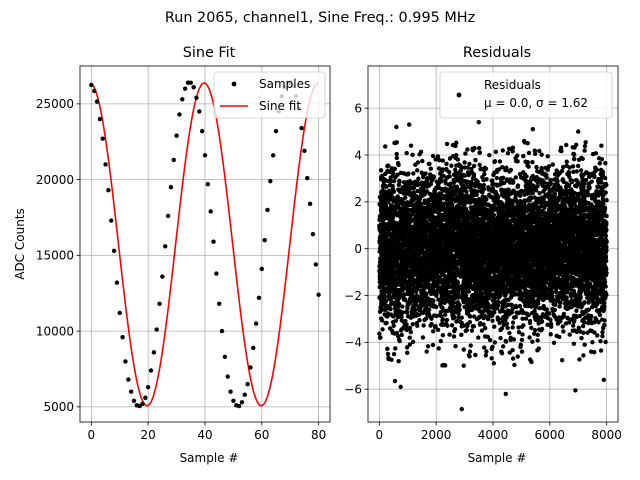  Describe the element at coordinates (148, 435) in the screenshot. I see `sine-fit-xtick-label: 20` at that location.